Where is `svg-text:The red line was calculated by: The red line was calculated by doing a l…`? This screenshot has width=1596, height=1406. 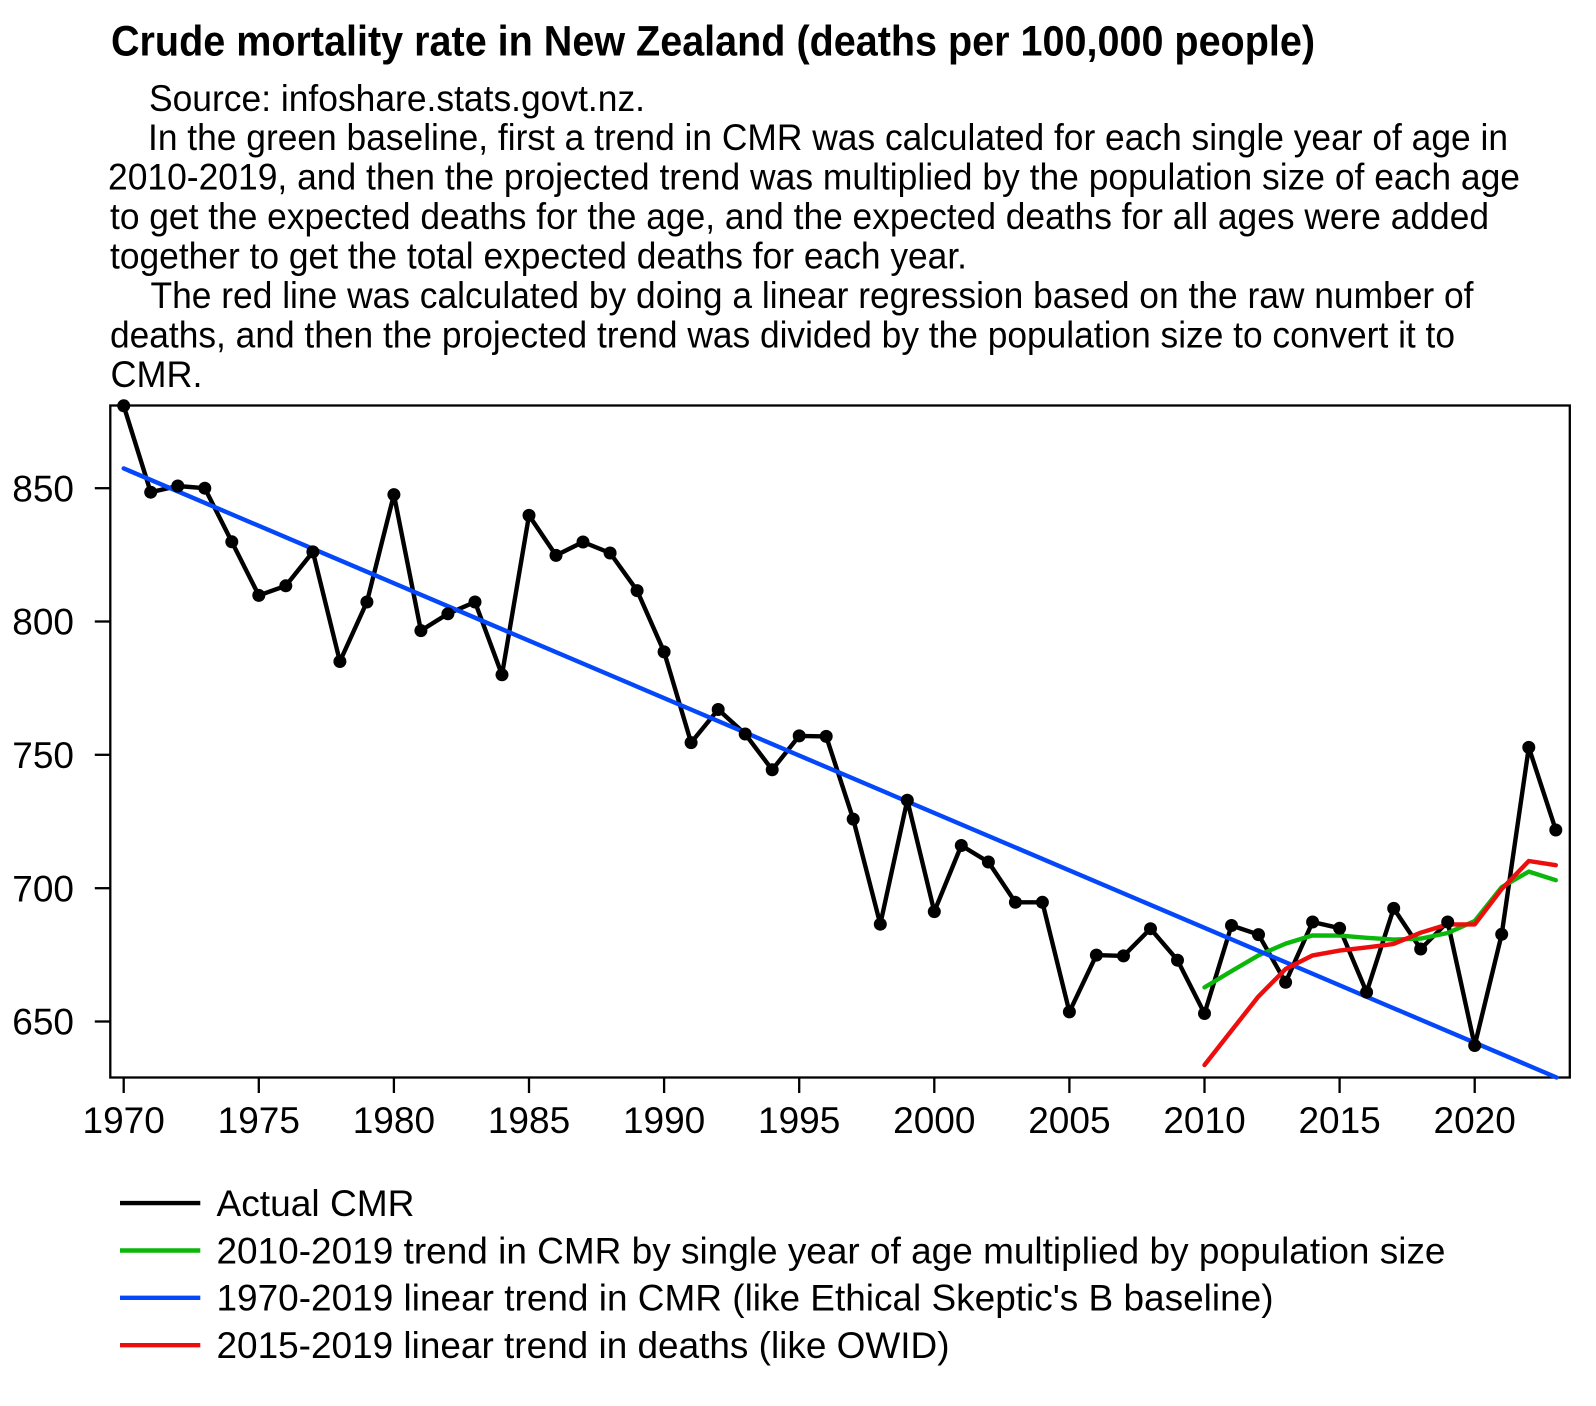
svg-text:The red line was calculated by: The red line was calculated by doing a l… is located at coordinates (813, 295).